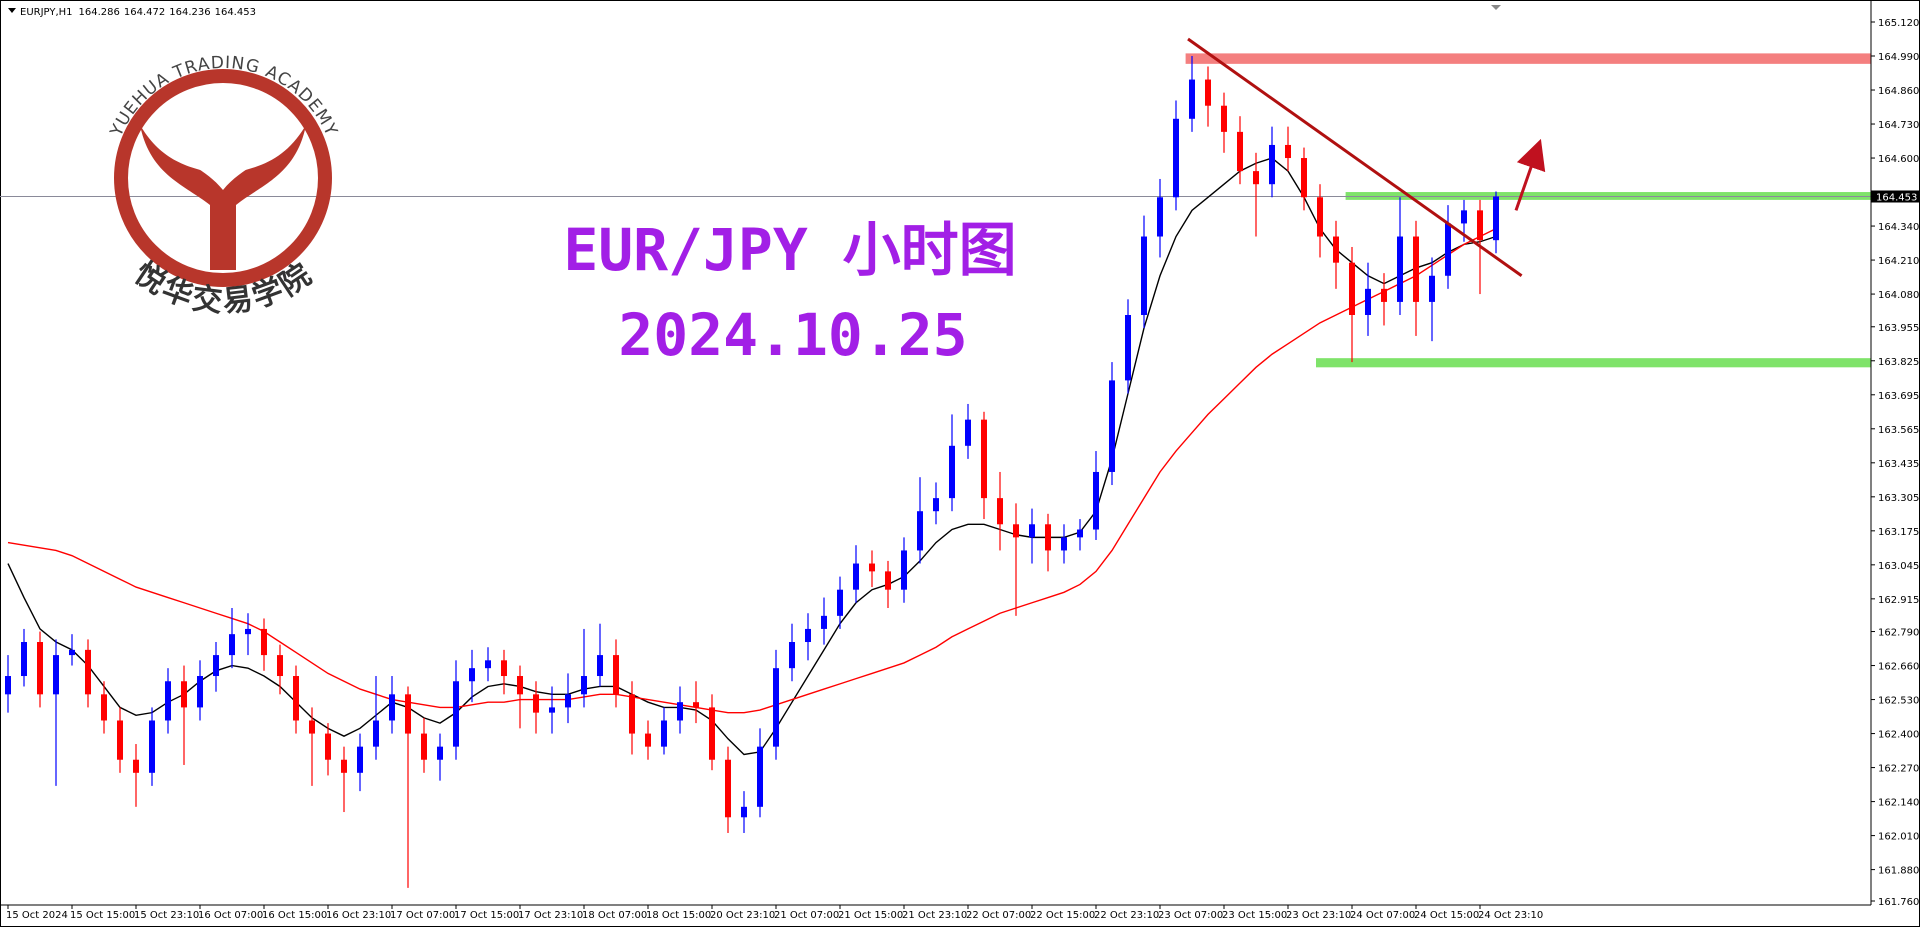 The width and height of the screenshot is (1920, 927). Describe the element at coordinates (1898, 701) in the screenshot. I see `y-tick-label: 162.530` at that location.